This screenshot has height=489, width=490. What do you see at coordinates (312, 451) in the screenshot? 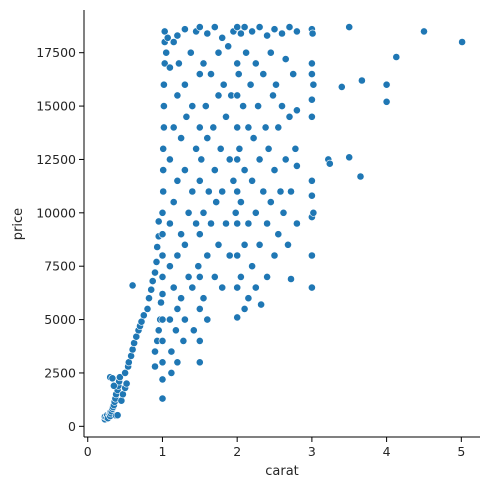
I see `x-tick-label: 3` at bounding box center [312, 451].